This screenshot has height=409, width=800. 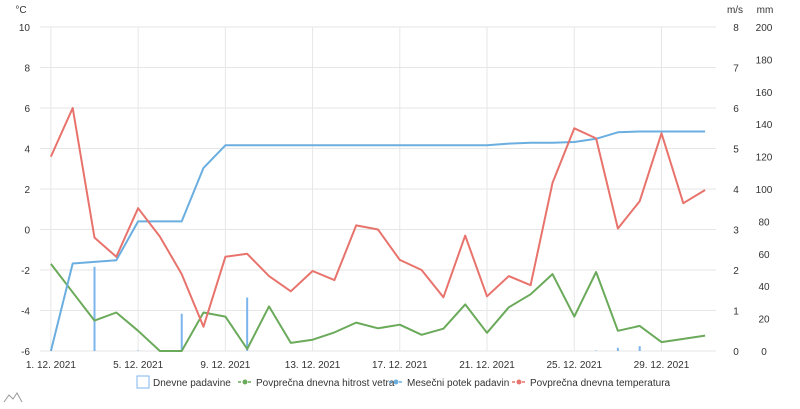 What do you see at coordinates (735, 10) in the screenshot?
I see `y-axis-unit-wind: m/s` at bounding box center [735, 10].